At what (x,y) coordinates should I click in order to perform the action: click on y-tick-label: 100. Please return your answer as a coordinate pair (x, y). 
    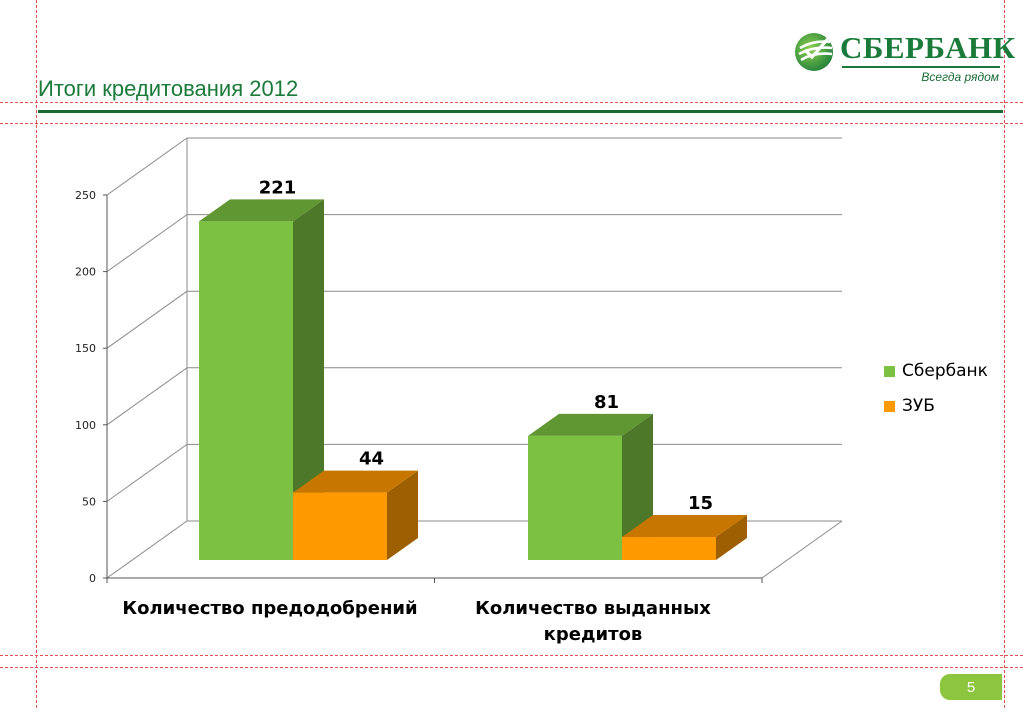
    Looking at the image, I should click on (85, 425).